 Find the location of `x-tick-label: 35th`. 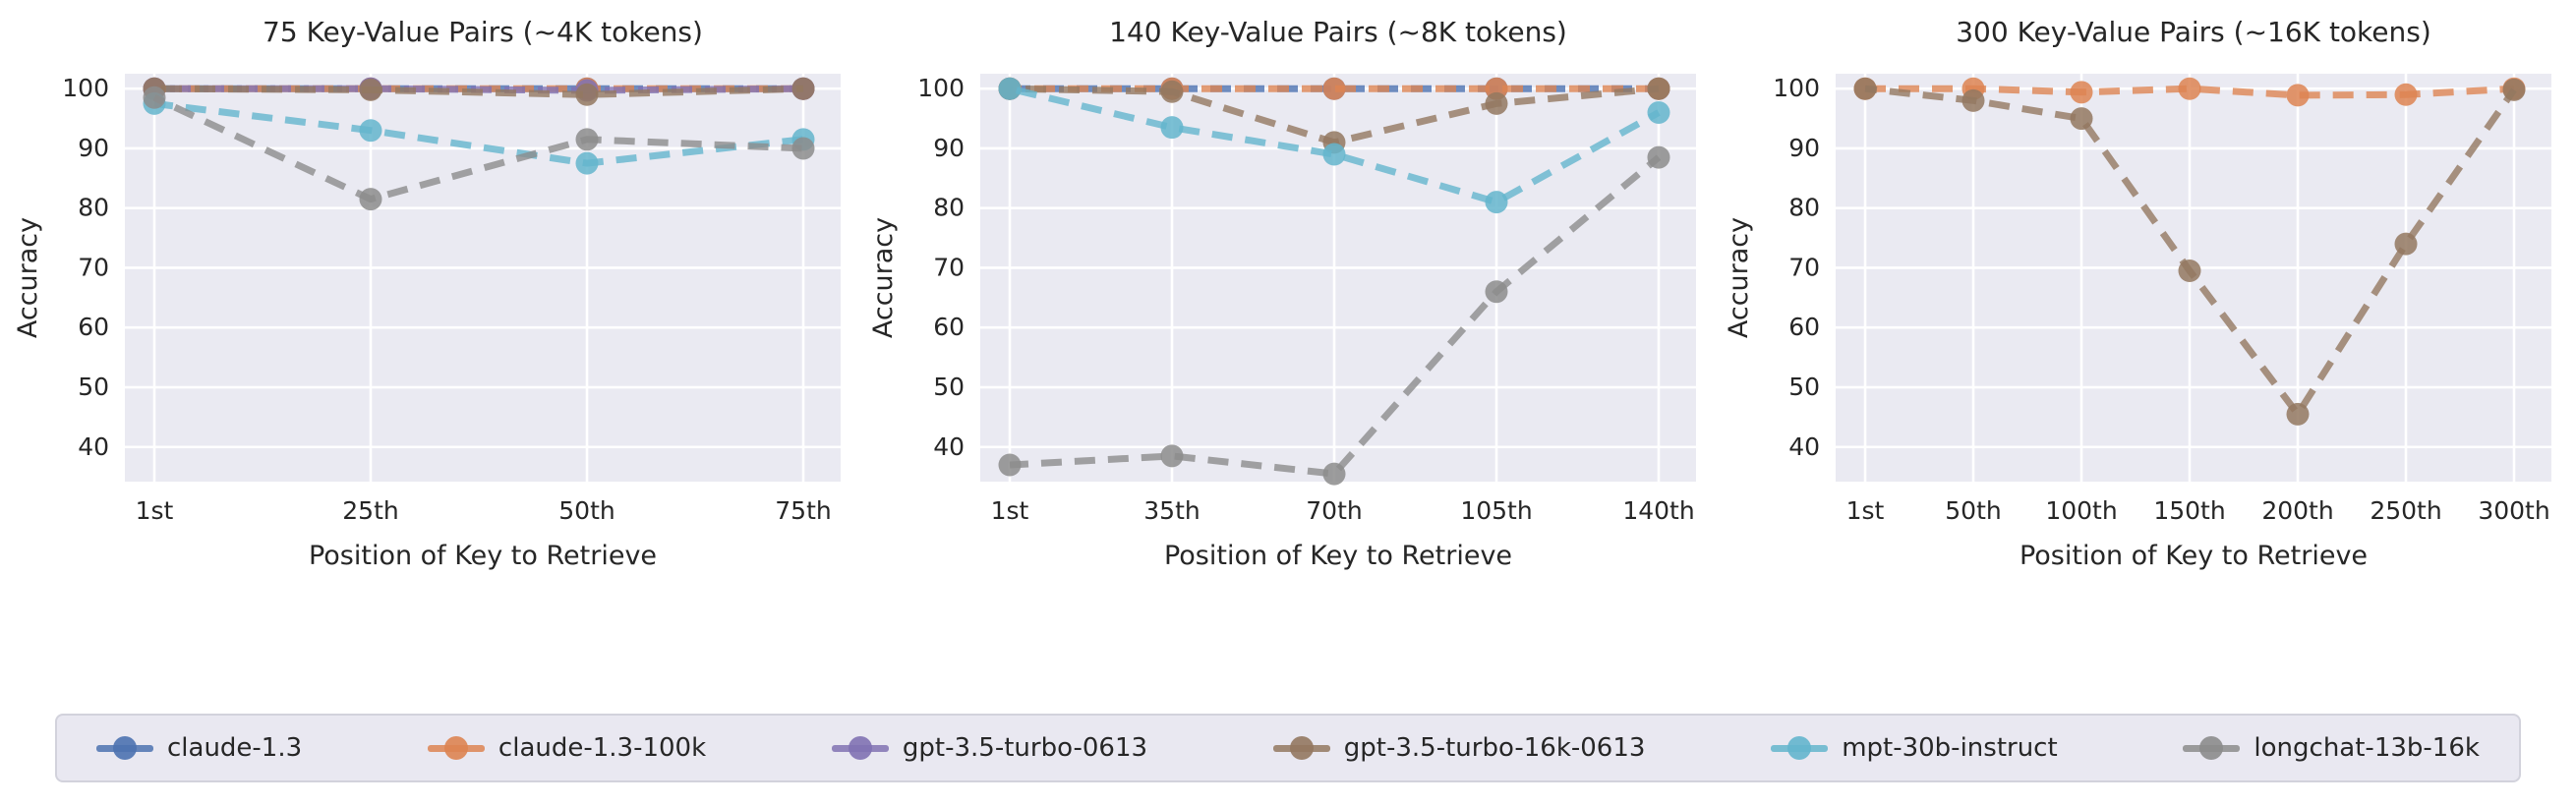

x-tick-label: 35th is located at coordinates (1171, 510).